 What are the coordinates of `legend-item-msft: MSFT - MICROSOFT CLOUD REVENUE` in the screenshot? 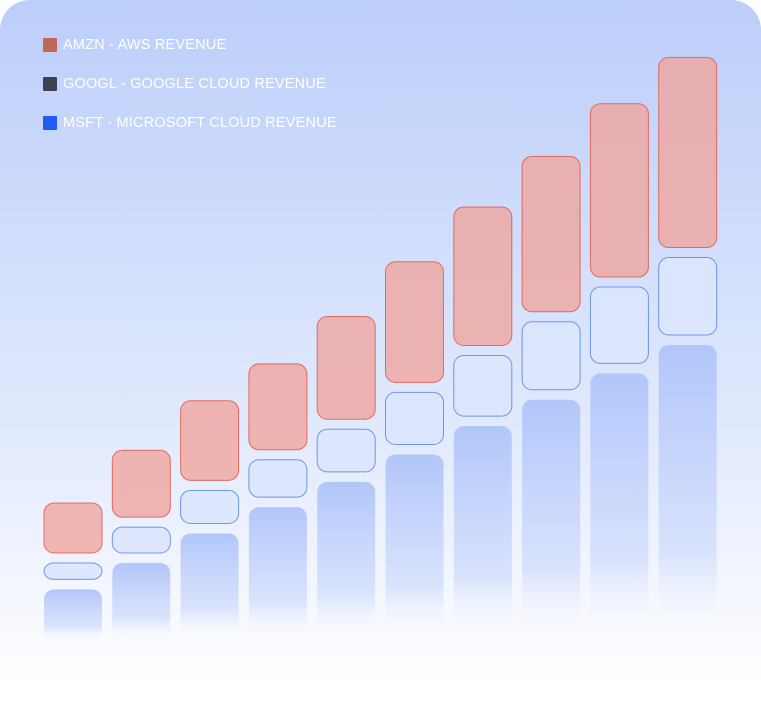 It's located at (190, 123).